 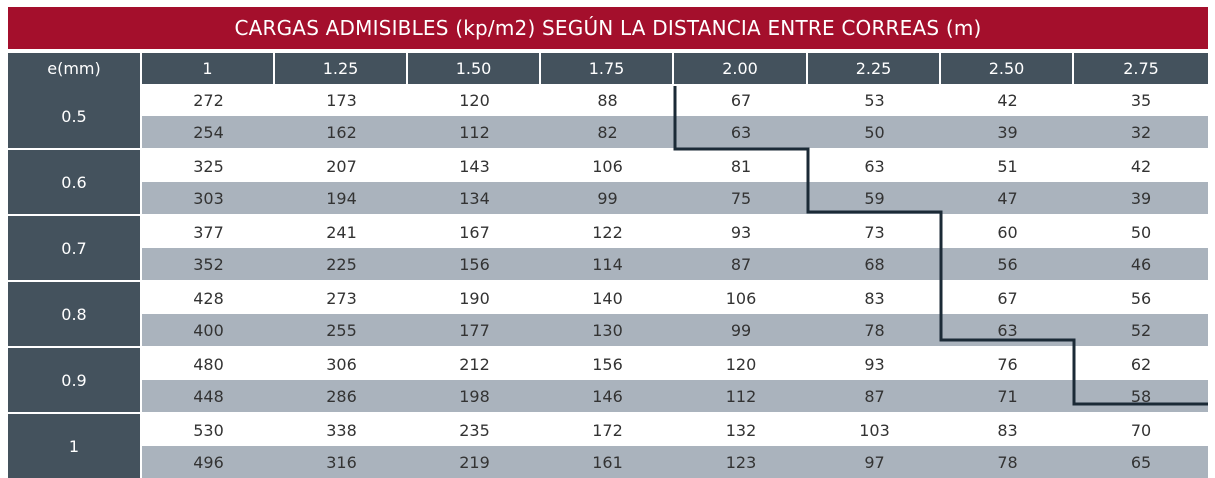 I want to click on thickness-cell: 0.5, so click(x=75, y=116).